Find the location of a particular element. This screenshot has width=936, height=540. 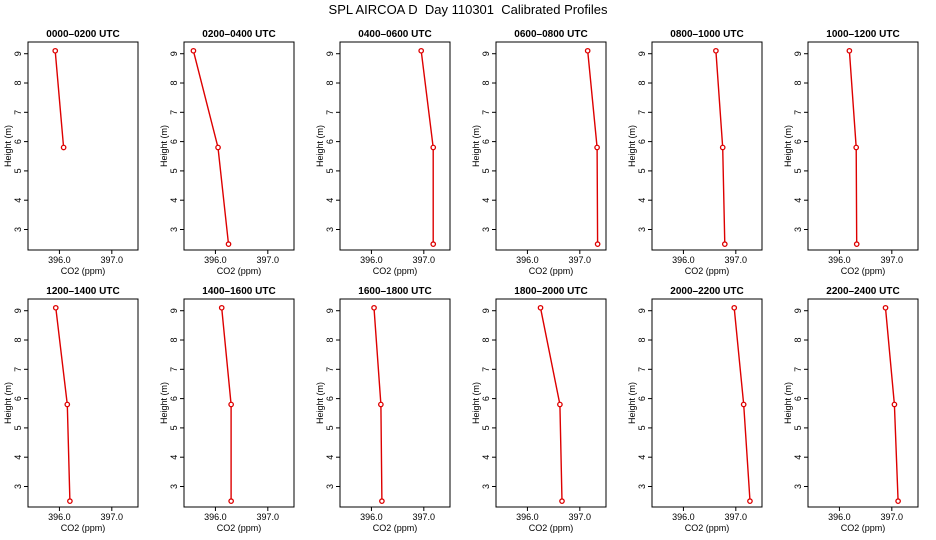

panel-title: 0800–1000 UTC is located at coordinates (706, 34).